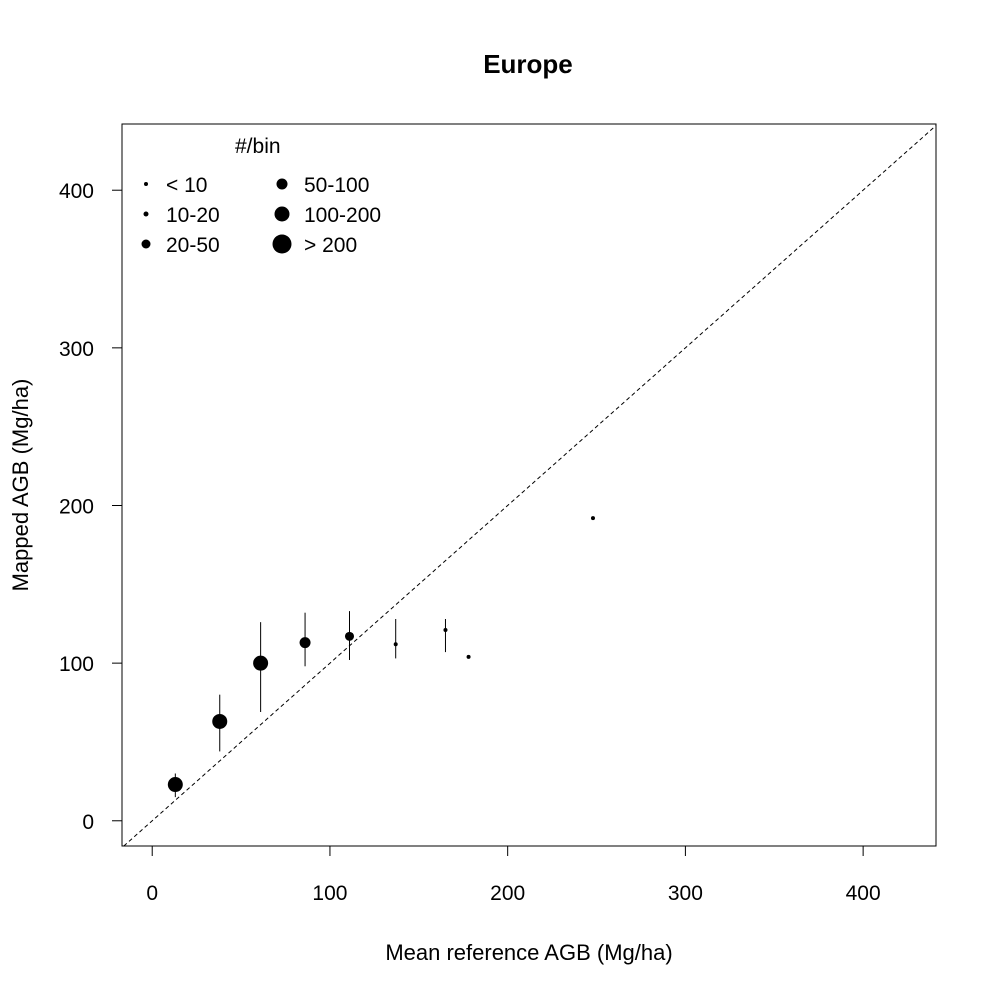 This screenshot has height=1000, width=1000. I want to click on x-axis: 0 100 200 300 400, so click(513, 875).